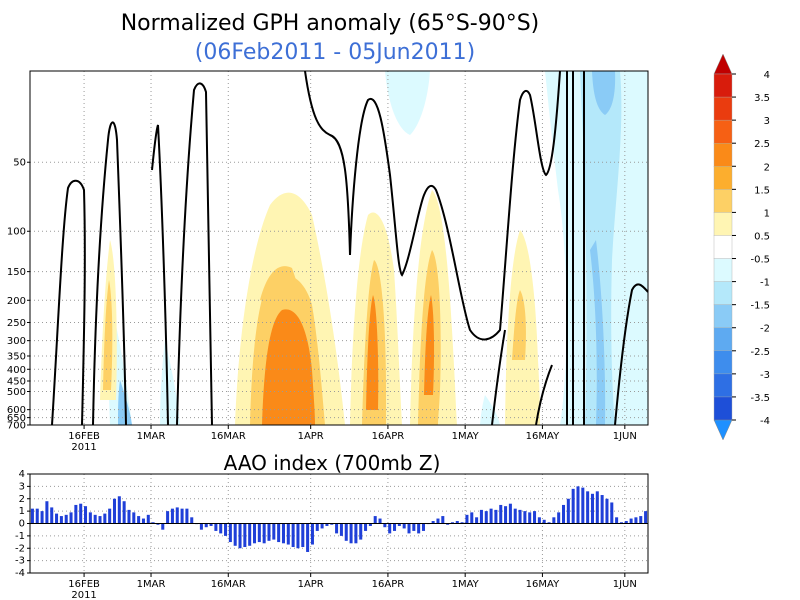 This screenshot has height=600, width=800. I want to click on aao-y-tick-label: -1, so click(20, 536).